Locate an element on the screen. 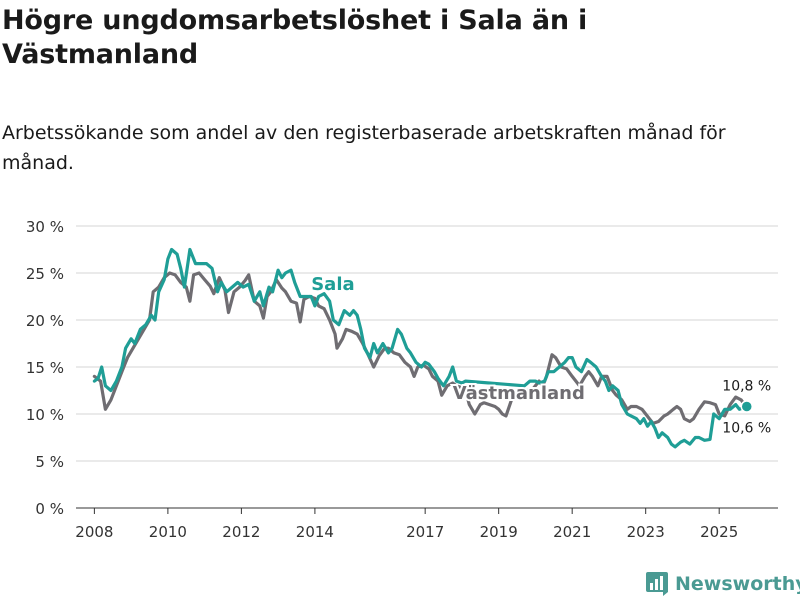  y-tick-label: 20 % is located at coordinates (45, 321).